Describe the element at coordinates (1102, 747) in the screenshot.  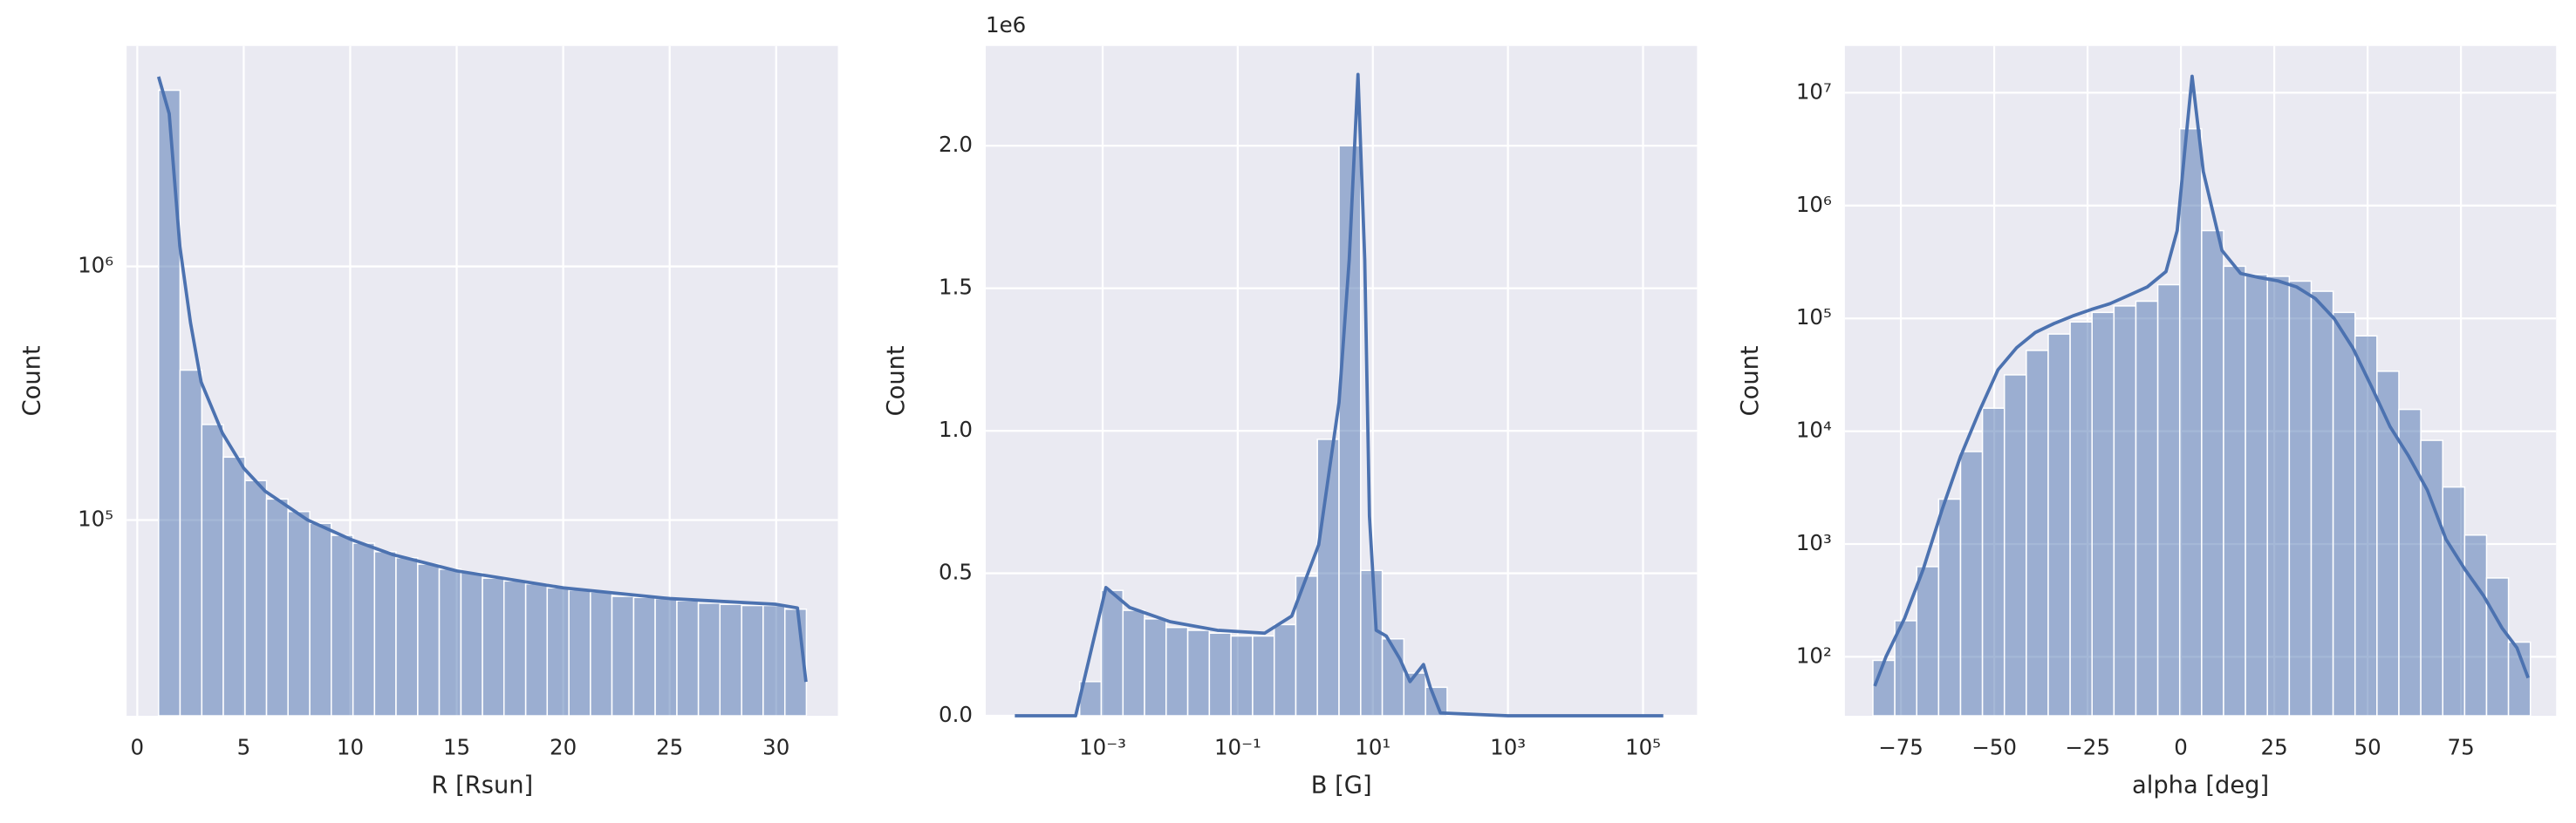
I see `x-tick-label: 10⁻³` at that location.